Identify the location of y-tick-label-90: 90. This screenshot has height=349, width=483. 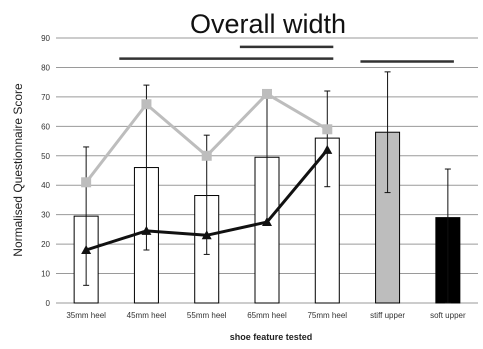
(45, 38).